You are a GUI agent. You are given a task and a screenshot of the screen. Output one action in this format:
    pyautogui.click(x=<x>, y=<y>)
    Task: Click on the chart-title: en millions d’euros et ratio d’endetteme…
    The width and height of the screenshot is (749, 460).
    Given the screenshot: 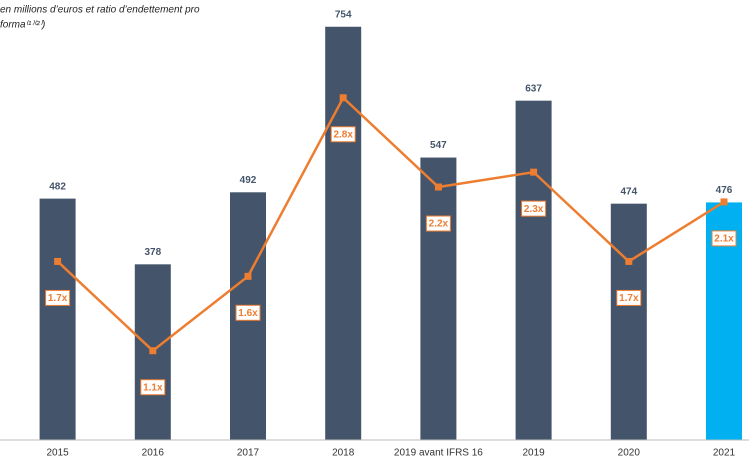 What is the action you would take?
    pyautogui.click(x=100, y=10)
    